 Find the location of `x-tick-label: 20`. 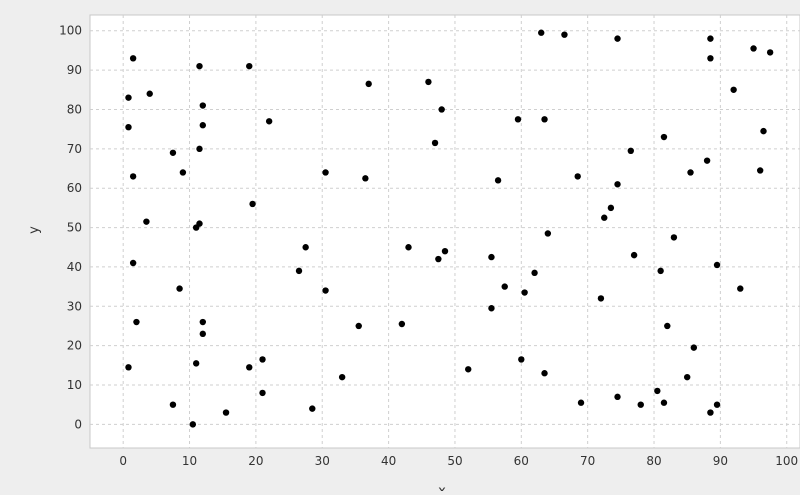

x-tick-label: 20 is located at coordinates (255, 461).